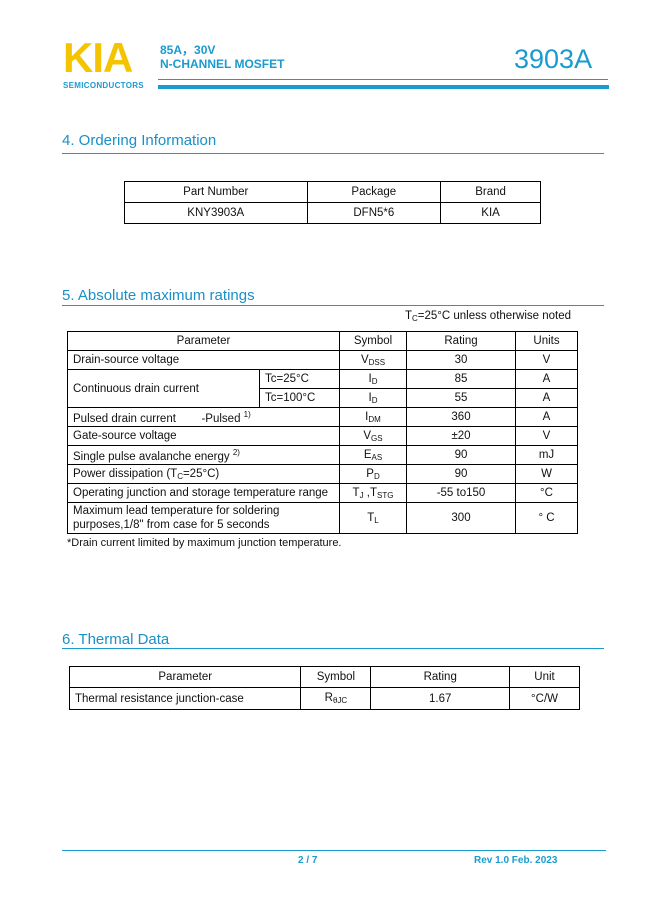  What do you see at coordinates (461, 398) in the screenshot?
I see `rating: 55` at bounding box center [461, 398].